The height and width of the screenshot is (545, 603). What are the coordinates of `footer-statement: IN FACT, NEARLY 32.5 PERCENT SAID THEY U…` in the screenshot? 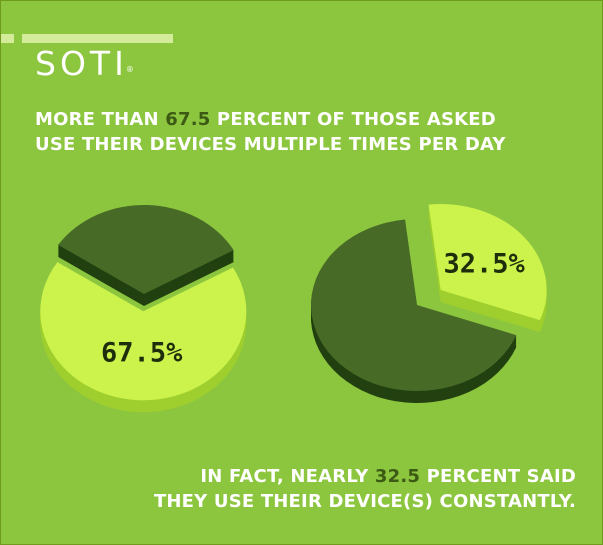 It's located at (316, 489).